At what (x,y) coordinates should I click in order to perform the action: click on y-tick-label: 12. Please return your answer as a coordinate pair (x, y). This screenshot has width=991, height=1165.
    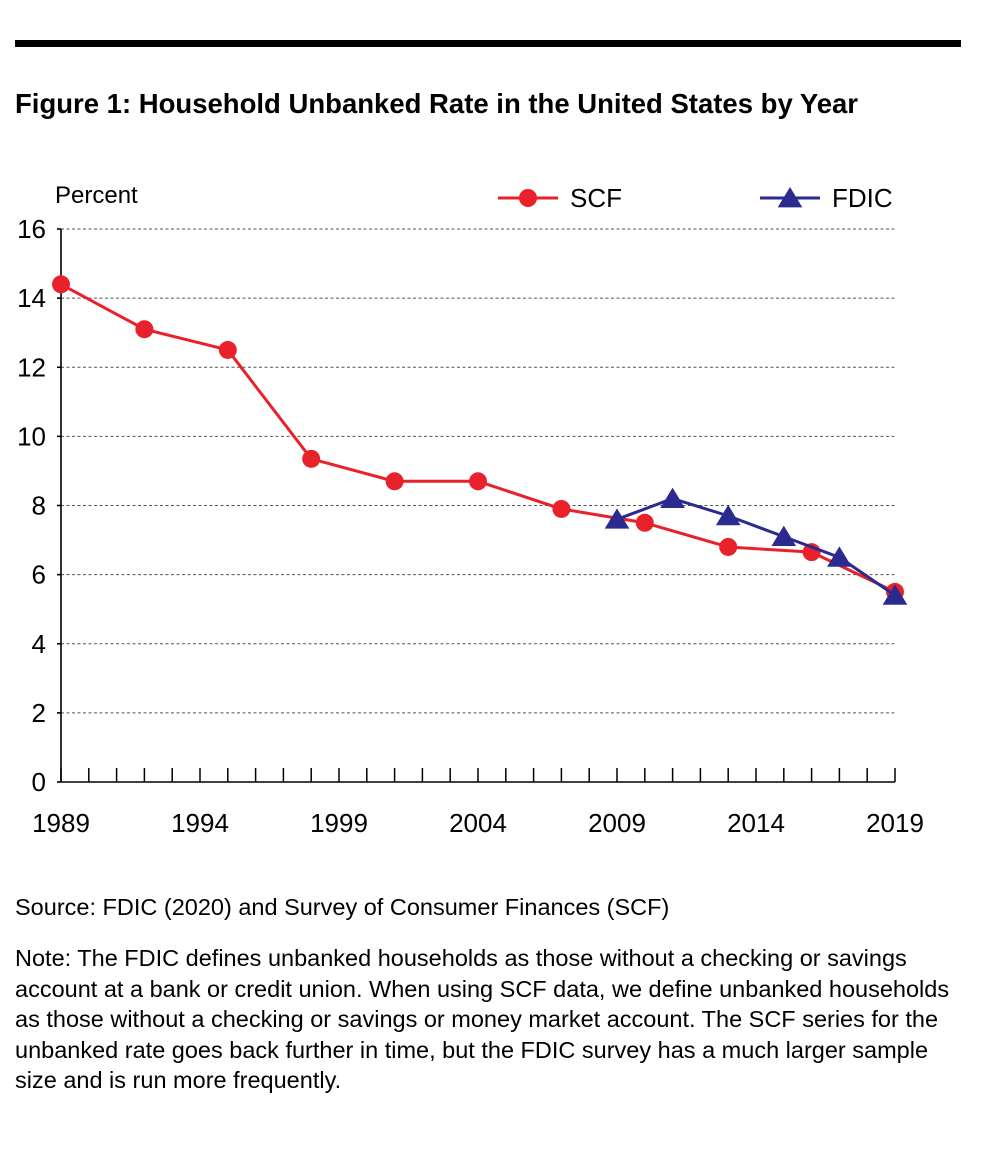
    Looking at the image, I should click on (31, 367).